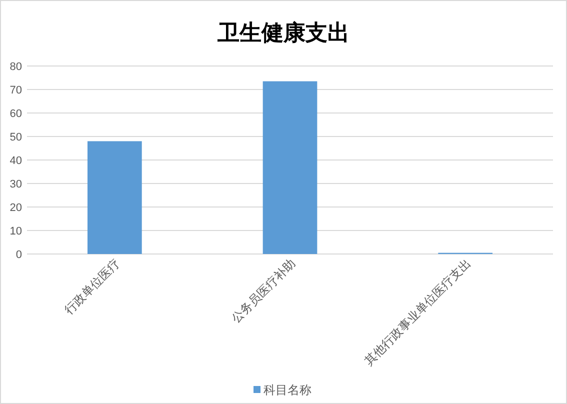  I want to click on y-tick-label: 70, so click(16, 90).